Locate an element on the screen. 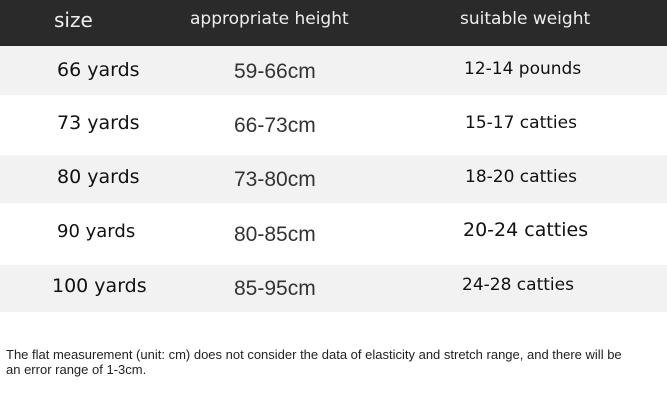 This screenshot has height=402, width=667. size-cell: 80 yards is located at coordinates (98, 177).